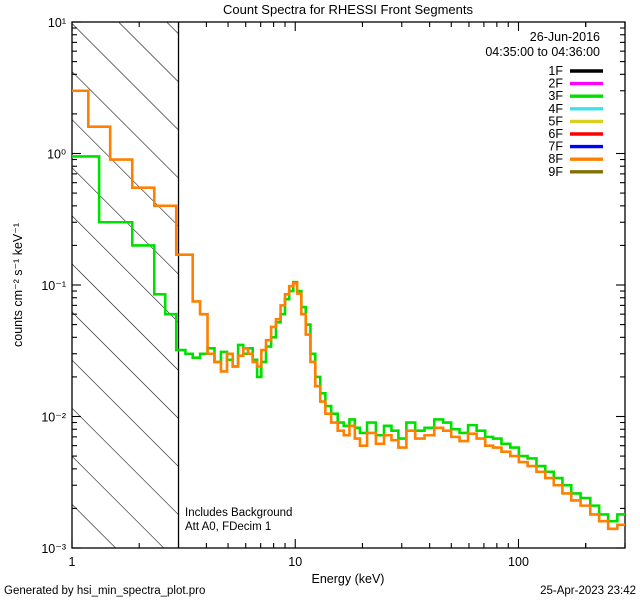 The image size is (640, 600). Describe the element at coordinates (518, 562) in the screenshot. I see `x-tick-label: 100` at that location.